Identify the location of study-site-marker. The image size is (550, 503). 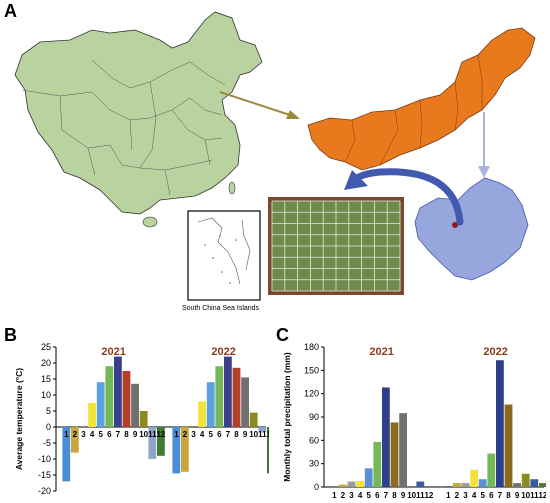
(455, 225).